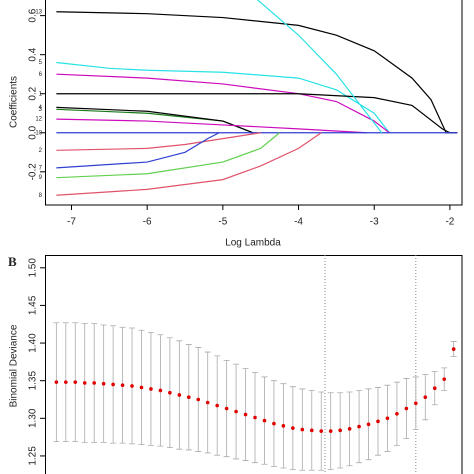  Describe the element at coordinates (41, 94) in the screenshot. I see `series-label: 1` at that location.